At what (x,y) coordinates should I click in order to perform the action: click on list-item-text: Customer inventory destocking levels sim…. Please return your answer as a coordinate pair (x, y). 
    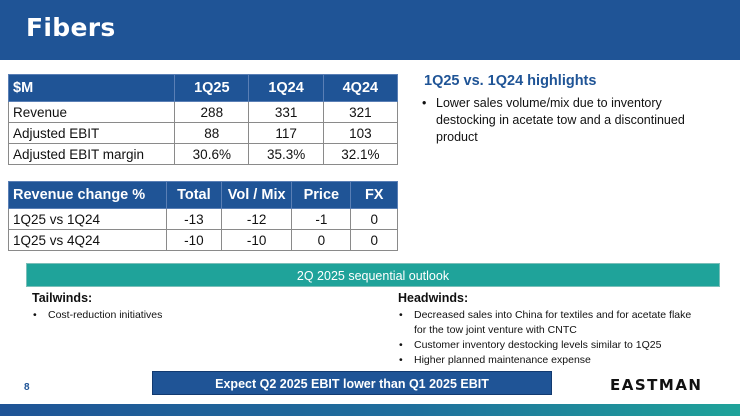
    Looking at the image, I should click on (538, 345).